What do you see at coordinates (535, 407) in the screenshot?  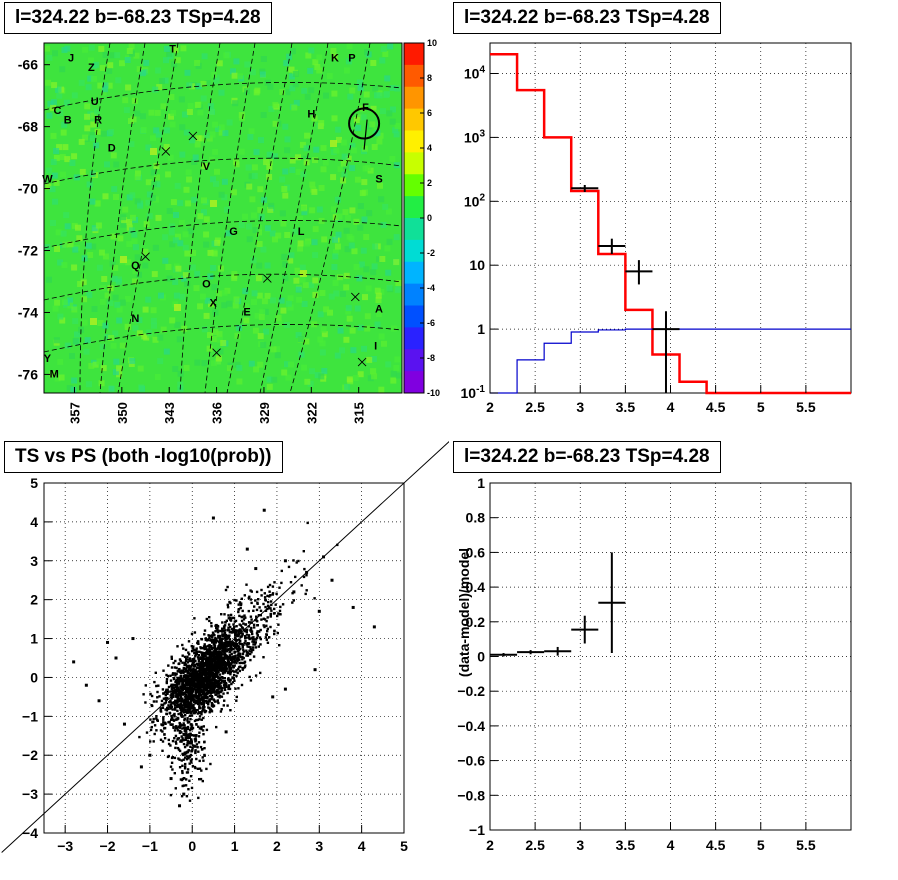 I see `spectrum-x-tick-label: 2.5` at bounding box center [535, 407].